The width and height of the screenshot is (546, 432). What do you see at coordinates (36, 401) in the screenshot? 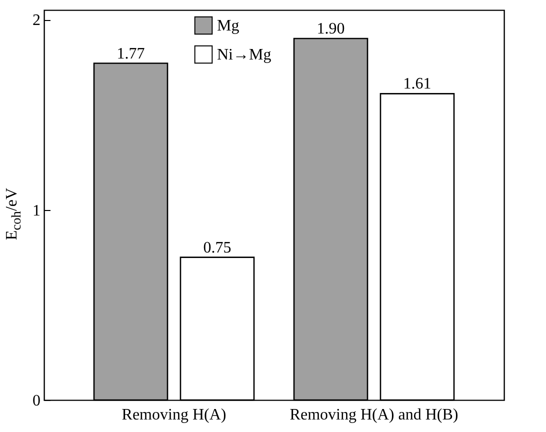
I see `y-tick-label: 0` at bounding box center [36, 401].